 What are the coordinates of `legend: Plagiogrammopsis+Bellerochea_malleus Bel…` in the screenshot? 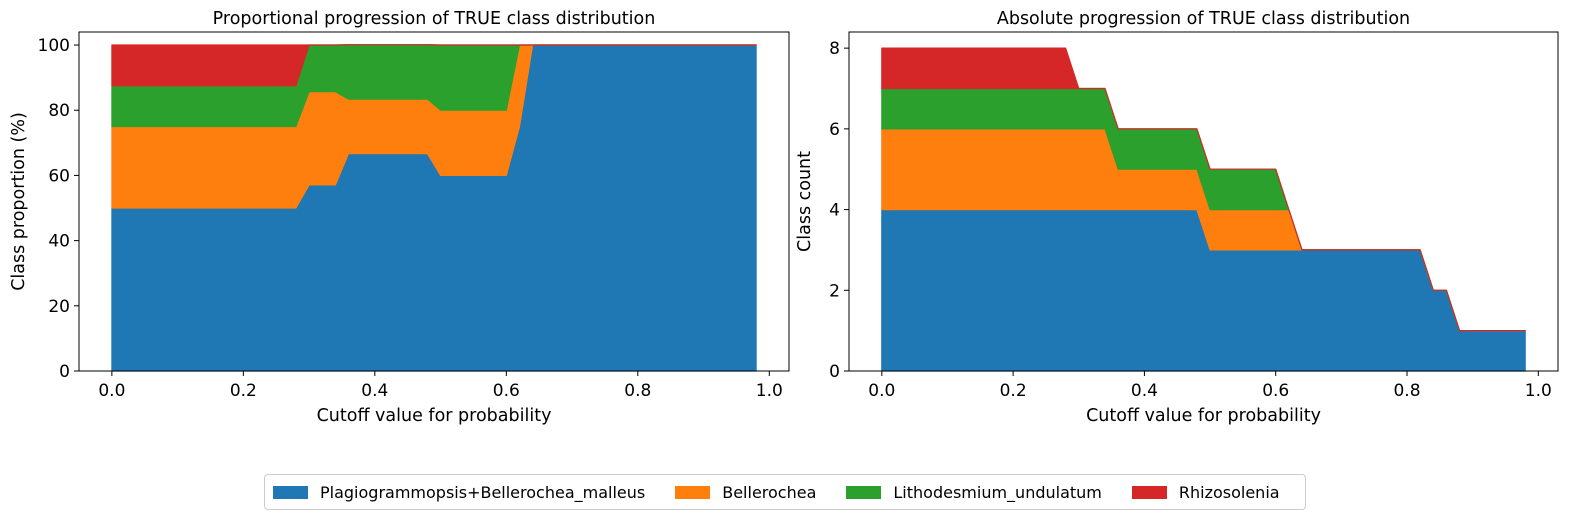 It's located at (785, 492).